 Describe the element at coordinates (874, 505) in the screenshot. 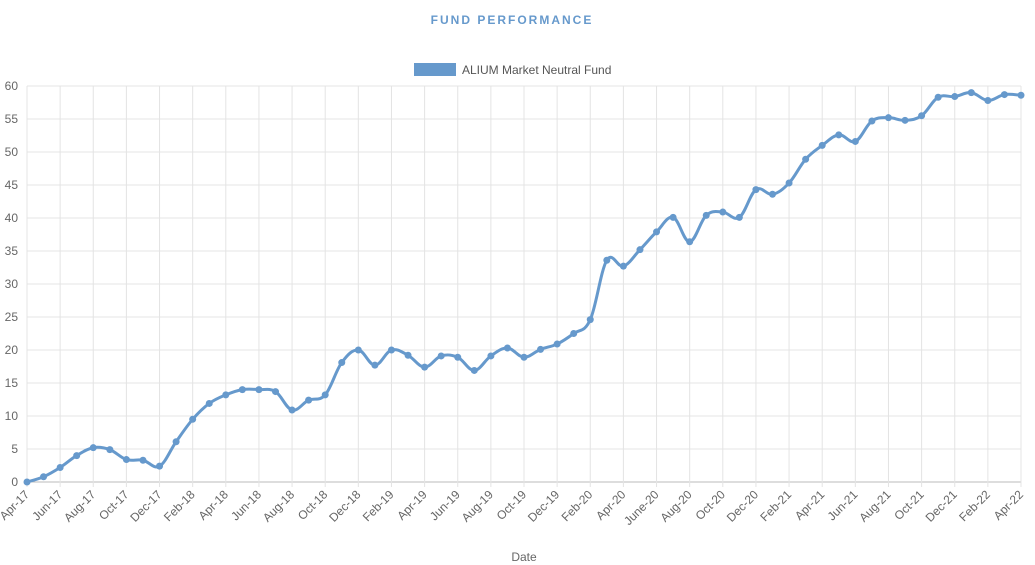

I see `x-tick-label: Aug-21` at that location.